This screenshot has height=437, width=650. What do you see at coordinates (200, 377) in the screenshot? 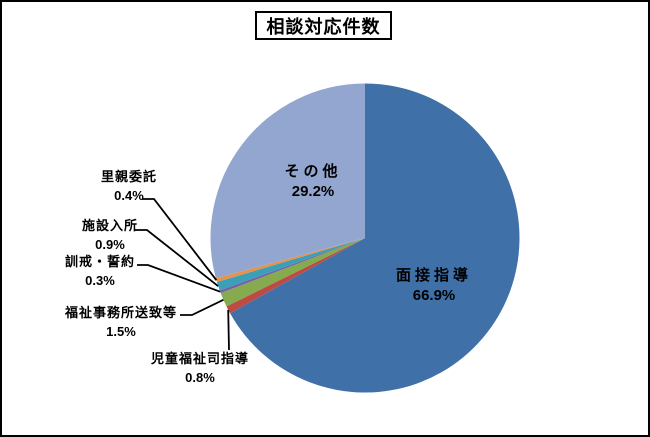
I see `slice-percent: 0.8%` at bounding box center [200, 377].